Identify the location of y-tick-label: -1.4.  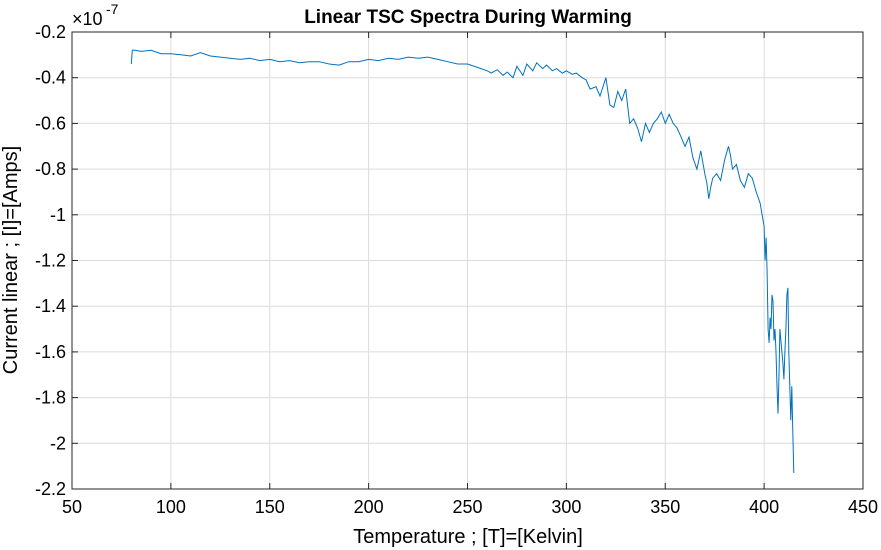
(50, 306).